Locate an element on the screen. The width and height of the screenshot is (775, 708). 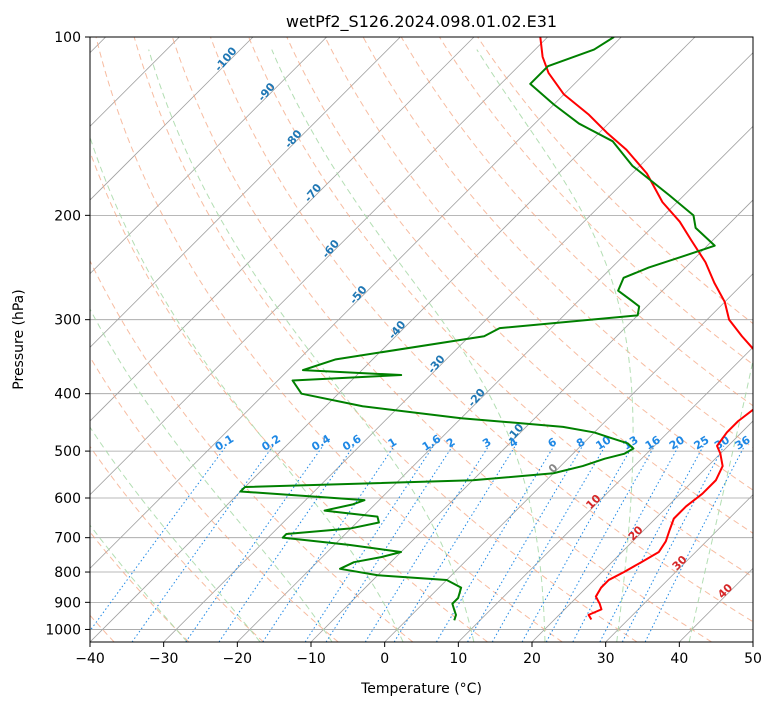
x-axis-label: Temperature (°C) is located at coordinates (421, 689).